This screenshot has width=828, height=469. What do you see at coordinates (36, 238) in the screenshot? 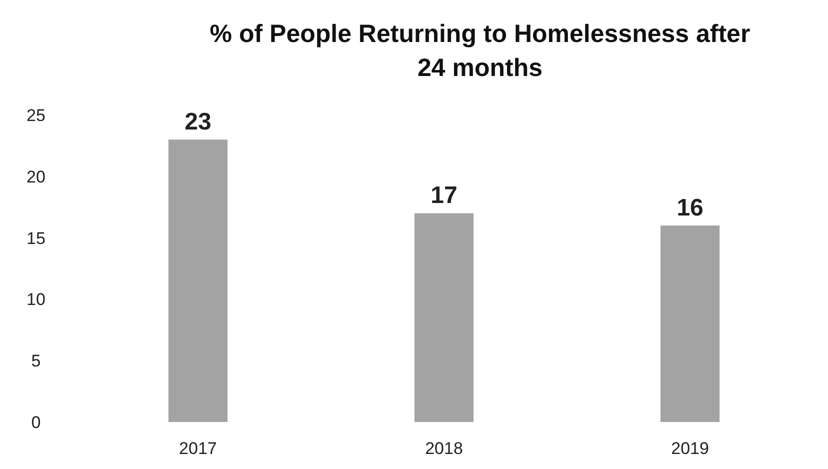
I see `y-tick-label: 15` at bounding box center [36, 238].